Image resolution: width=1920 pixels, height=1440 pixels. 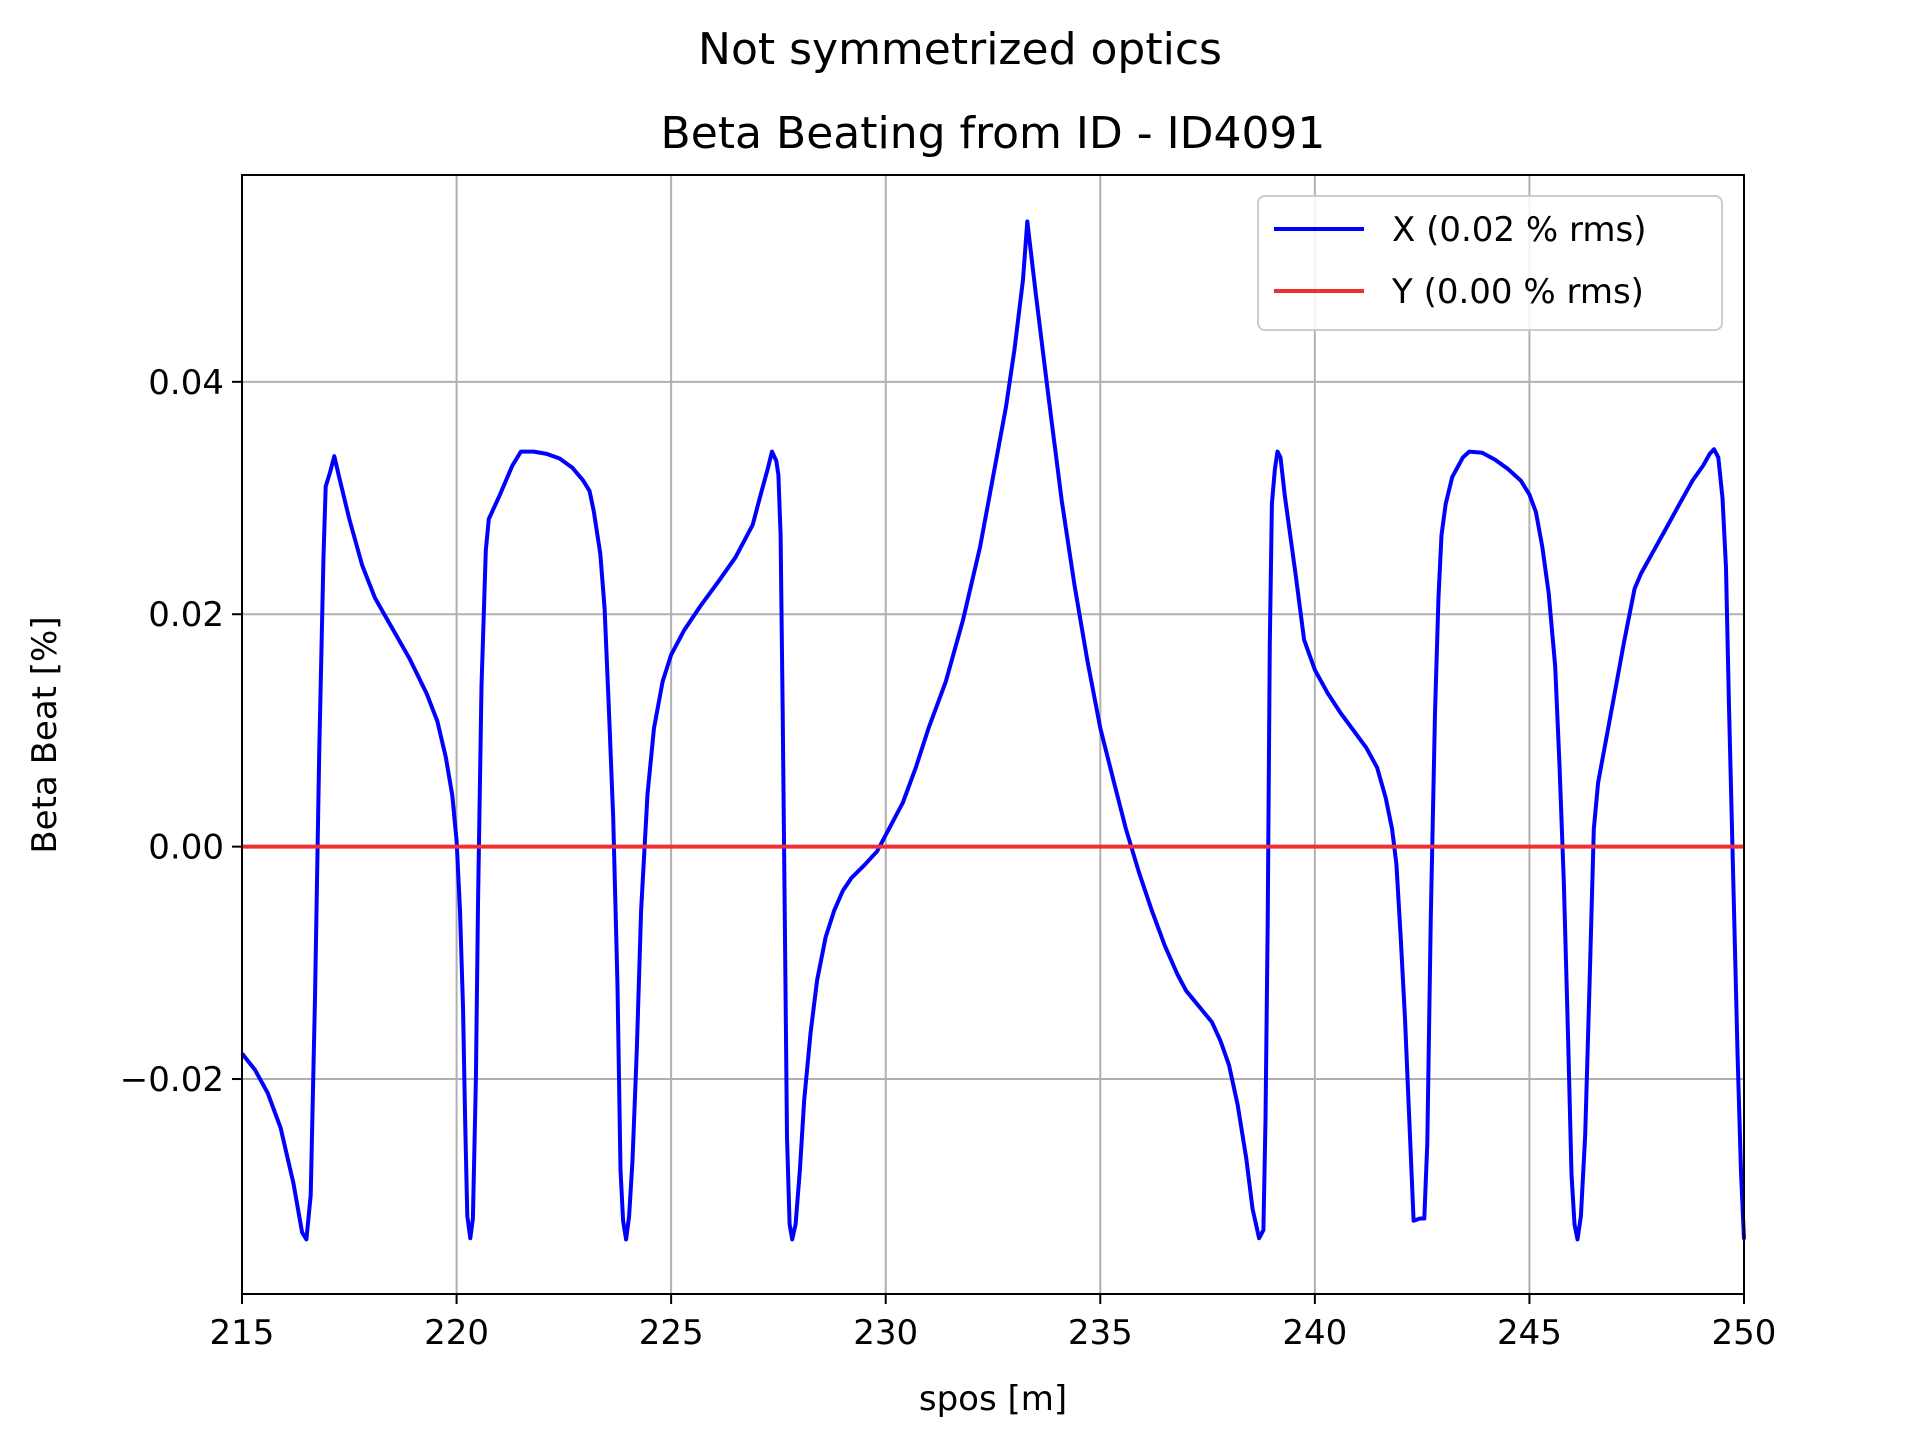 I want to click on chart-suptitle: Not symmetrized optics, so click(x=960, y=49).